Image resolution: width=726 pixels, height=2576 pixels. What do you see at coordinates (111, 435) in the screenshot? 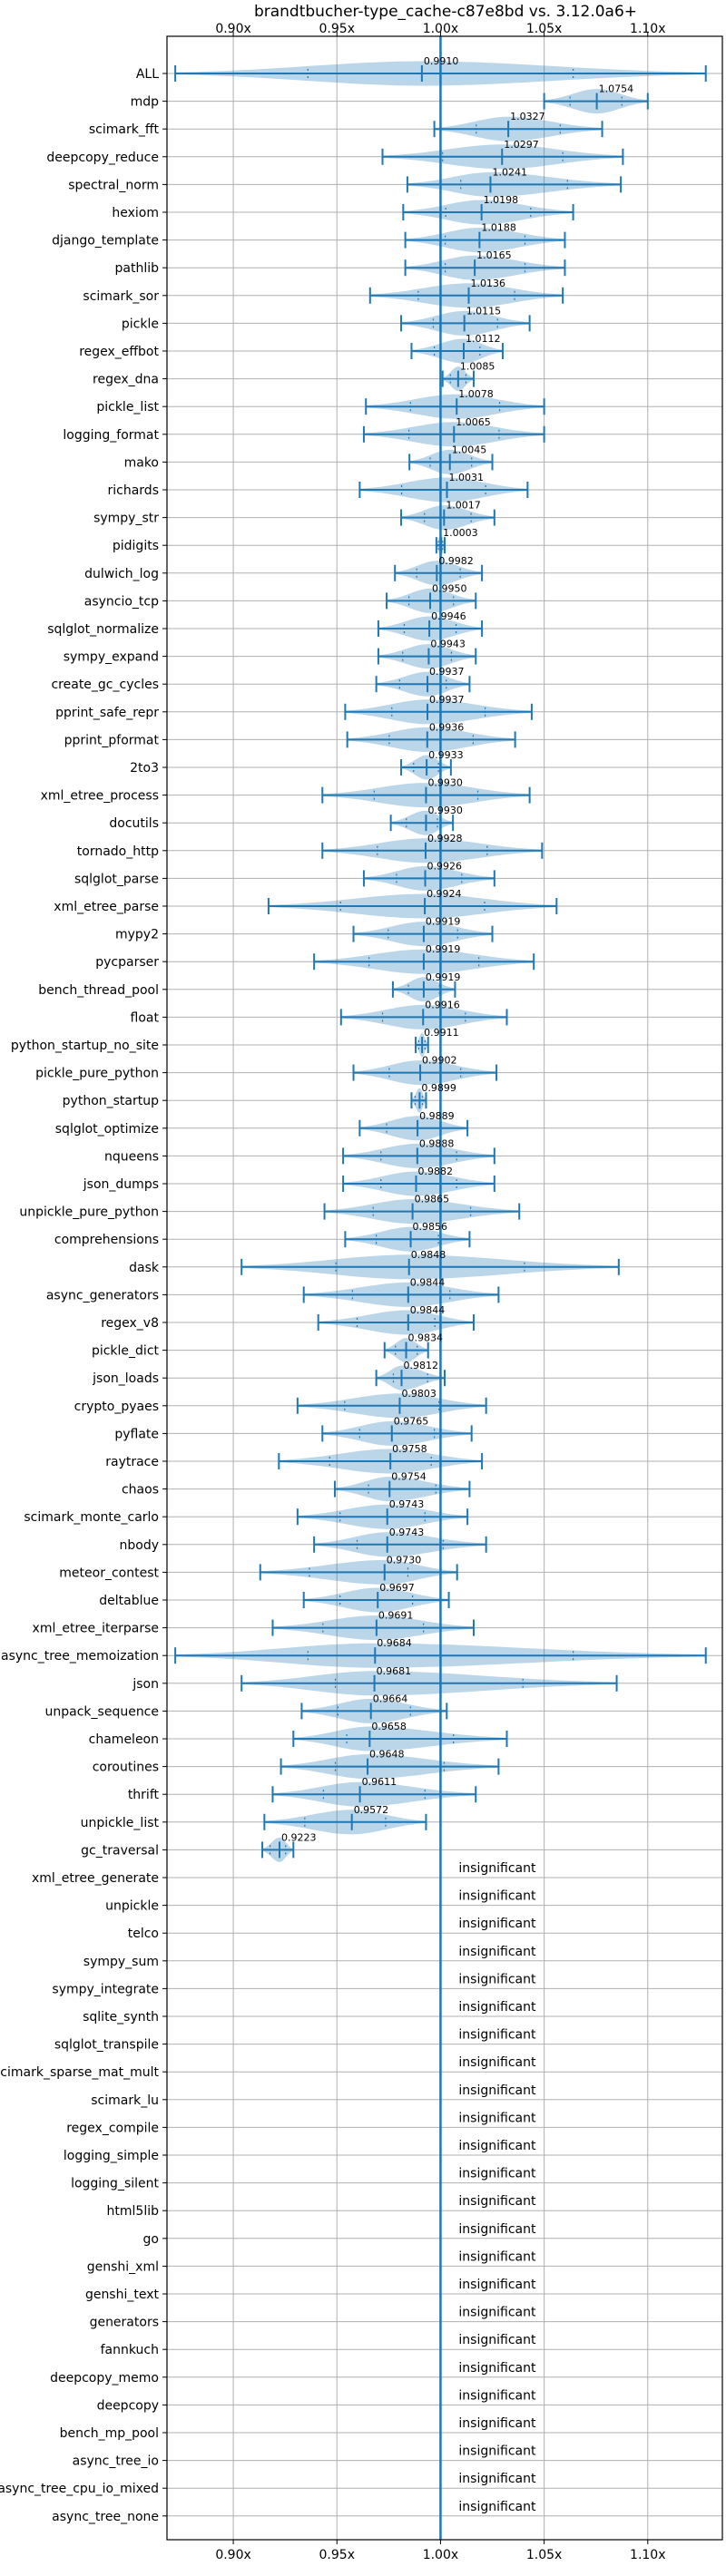
I see `y-tick-label: logging_format` at bounding box center [111, 435].